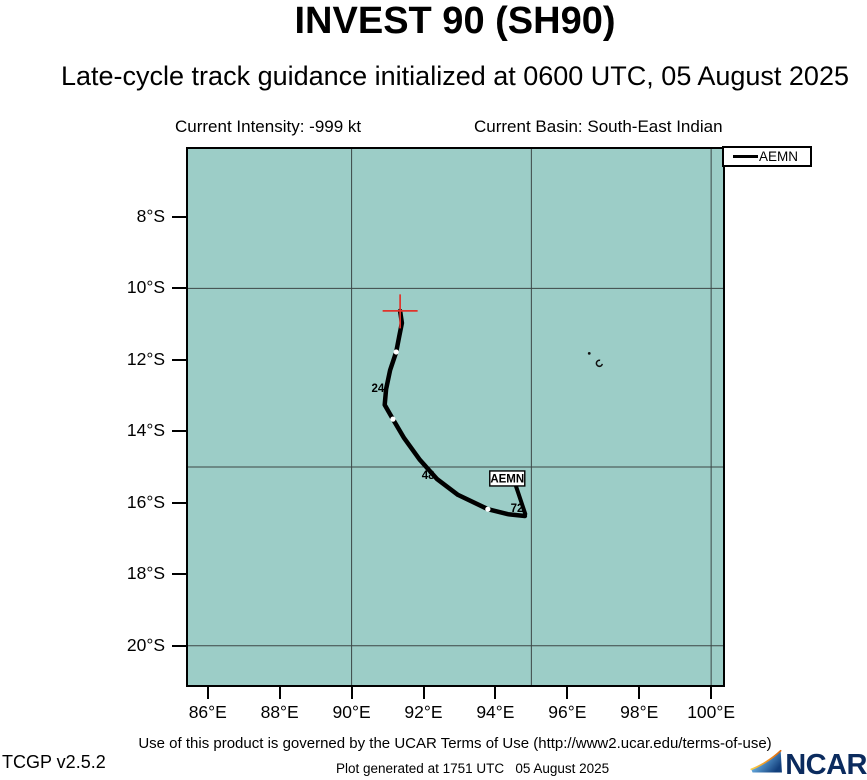 The image size is (867, 780). What do you see at coordinates (766, 761) in the screenshot?
I see `ncar-swoosh-icon` at bounding box center [766, 761].